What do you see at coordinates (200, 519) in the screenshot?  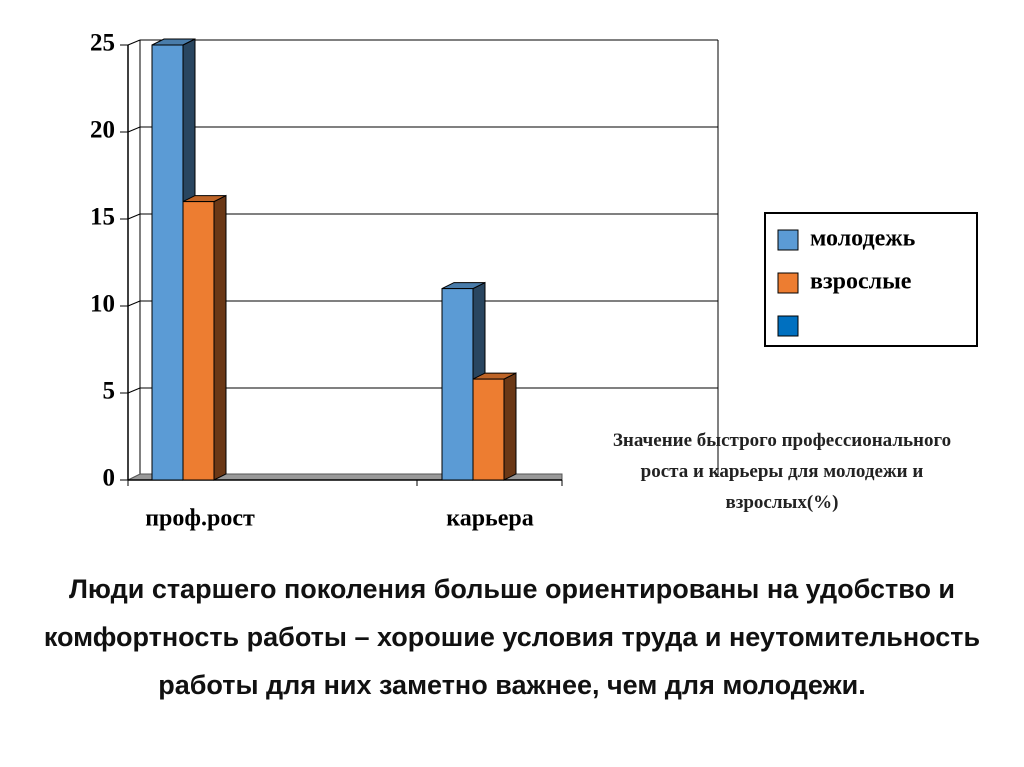 I see `x-tick-label: проф.рост` at bounding box center [200, 519].